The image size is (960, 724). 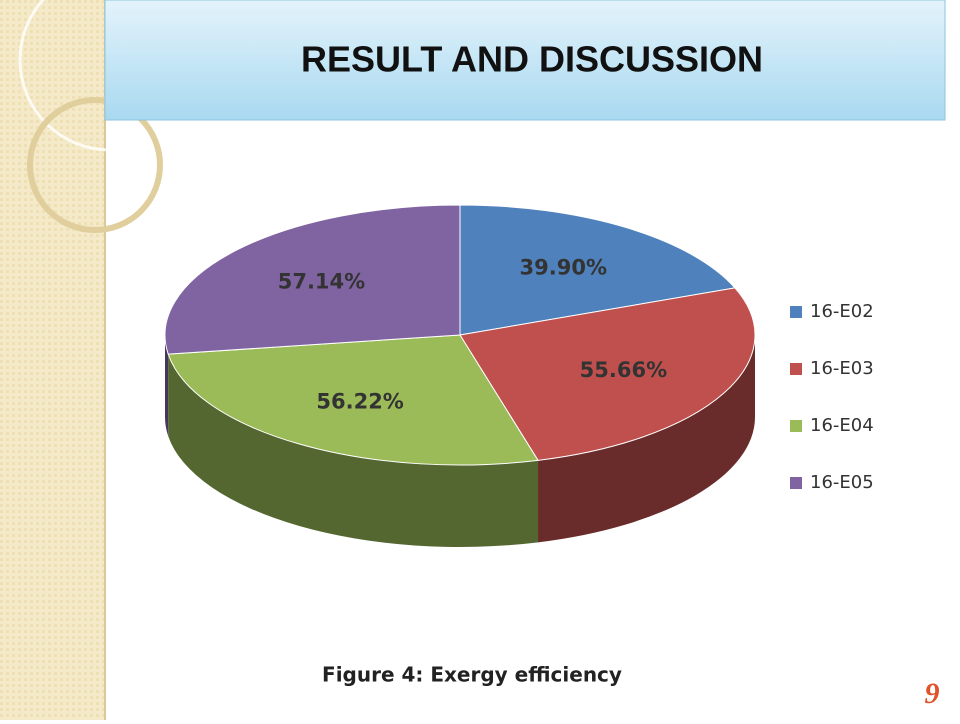 I want to click on side-strip, so click(x=52, y=360).